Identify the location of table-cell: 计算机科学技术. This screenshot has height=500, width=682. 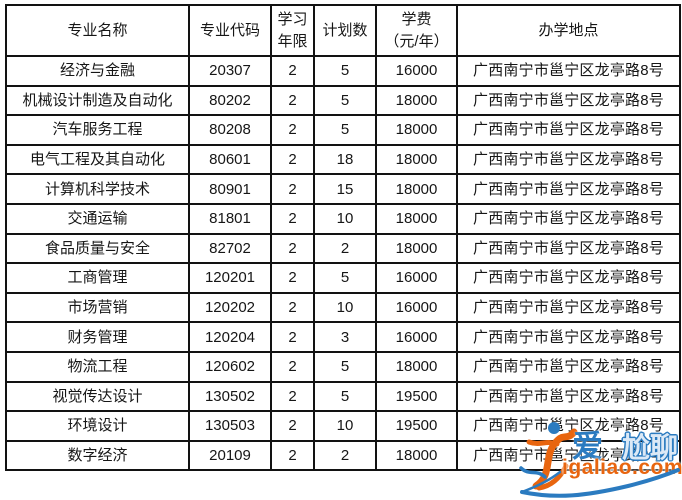
(97, 189).